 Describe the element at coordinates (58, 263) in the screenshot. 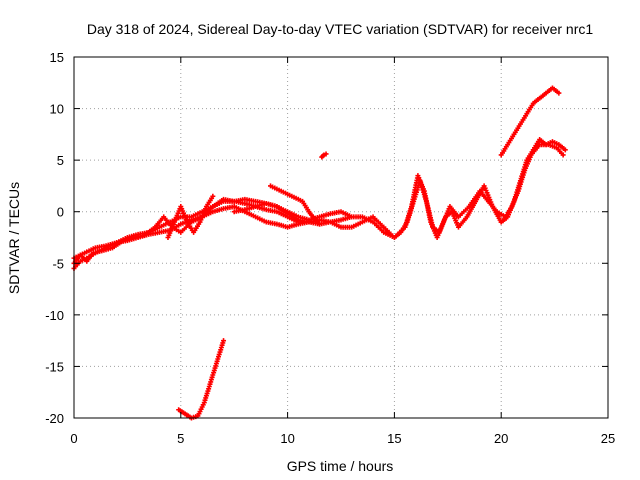

I see `y-tick-label: -5` at that location.